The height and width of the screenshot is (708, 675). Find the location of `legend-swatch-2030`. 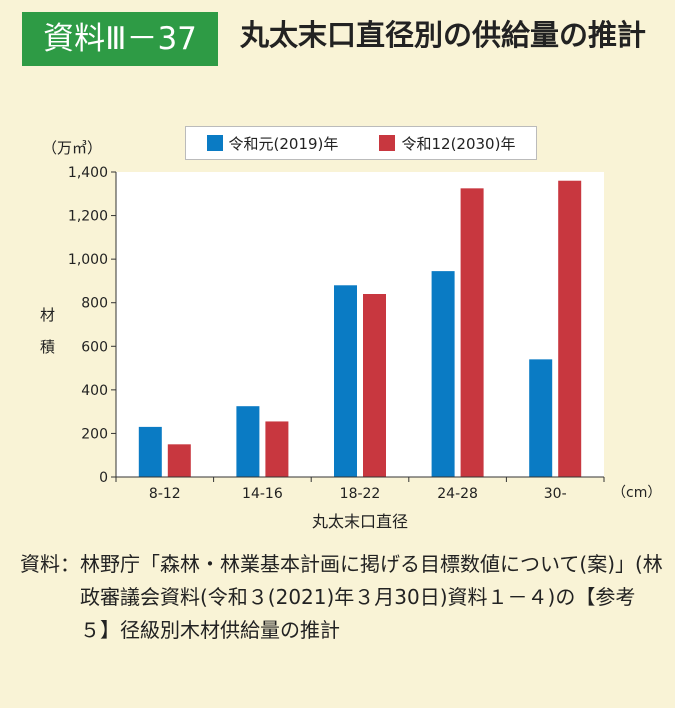

legend-swatch-2030 is located at coordinates (387, 143).